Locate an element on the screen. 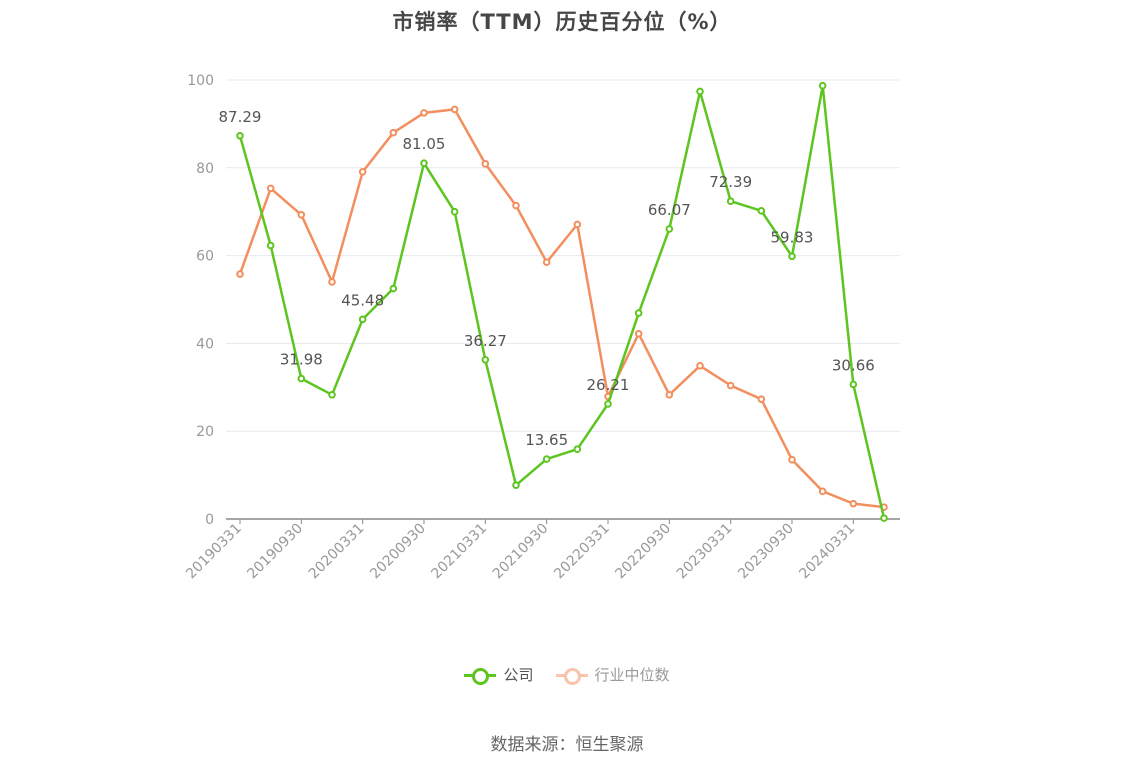 This screenshot has width=1134, height=766. legend-label: 公司 is located at coordinates (518, 675).